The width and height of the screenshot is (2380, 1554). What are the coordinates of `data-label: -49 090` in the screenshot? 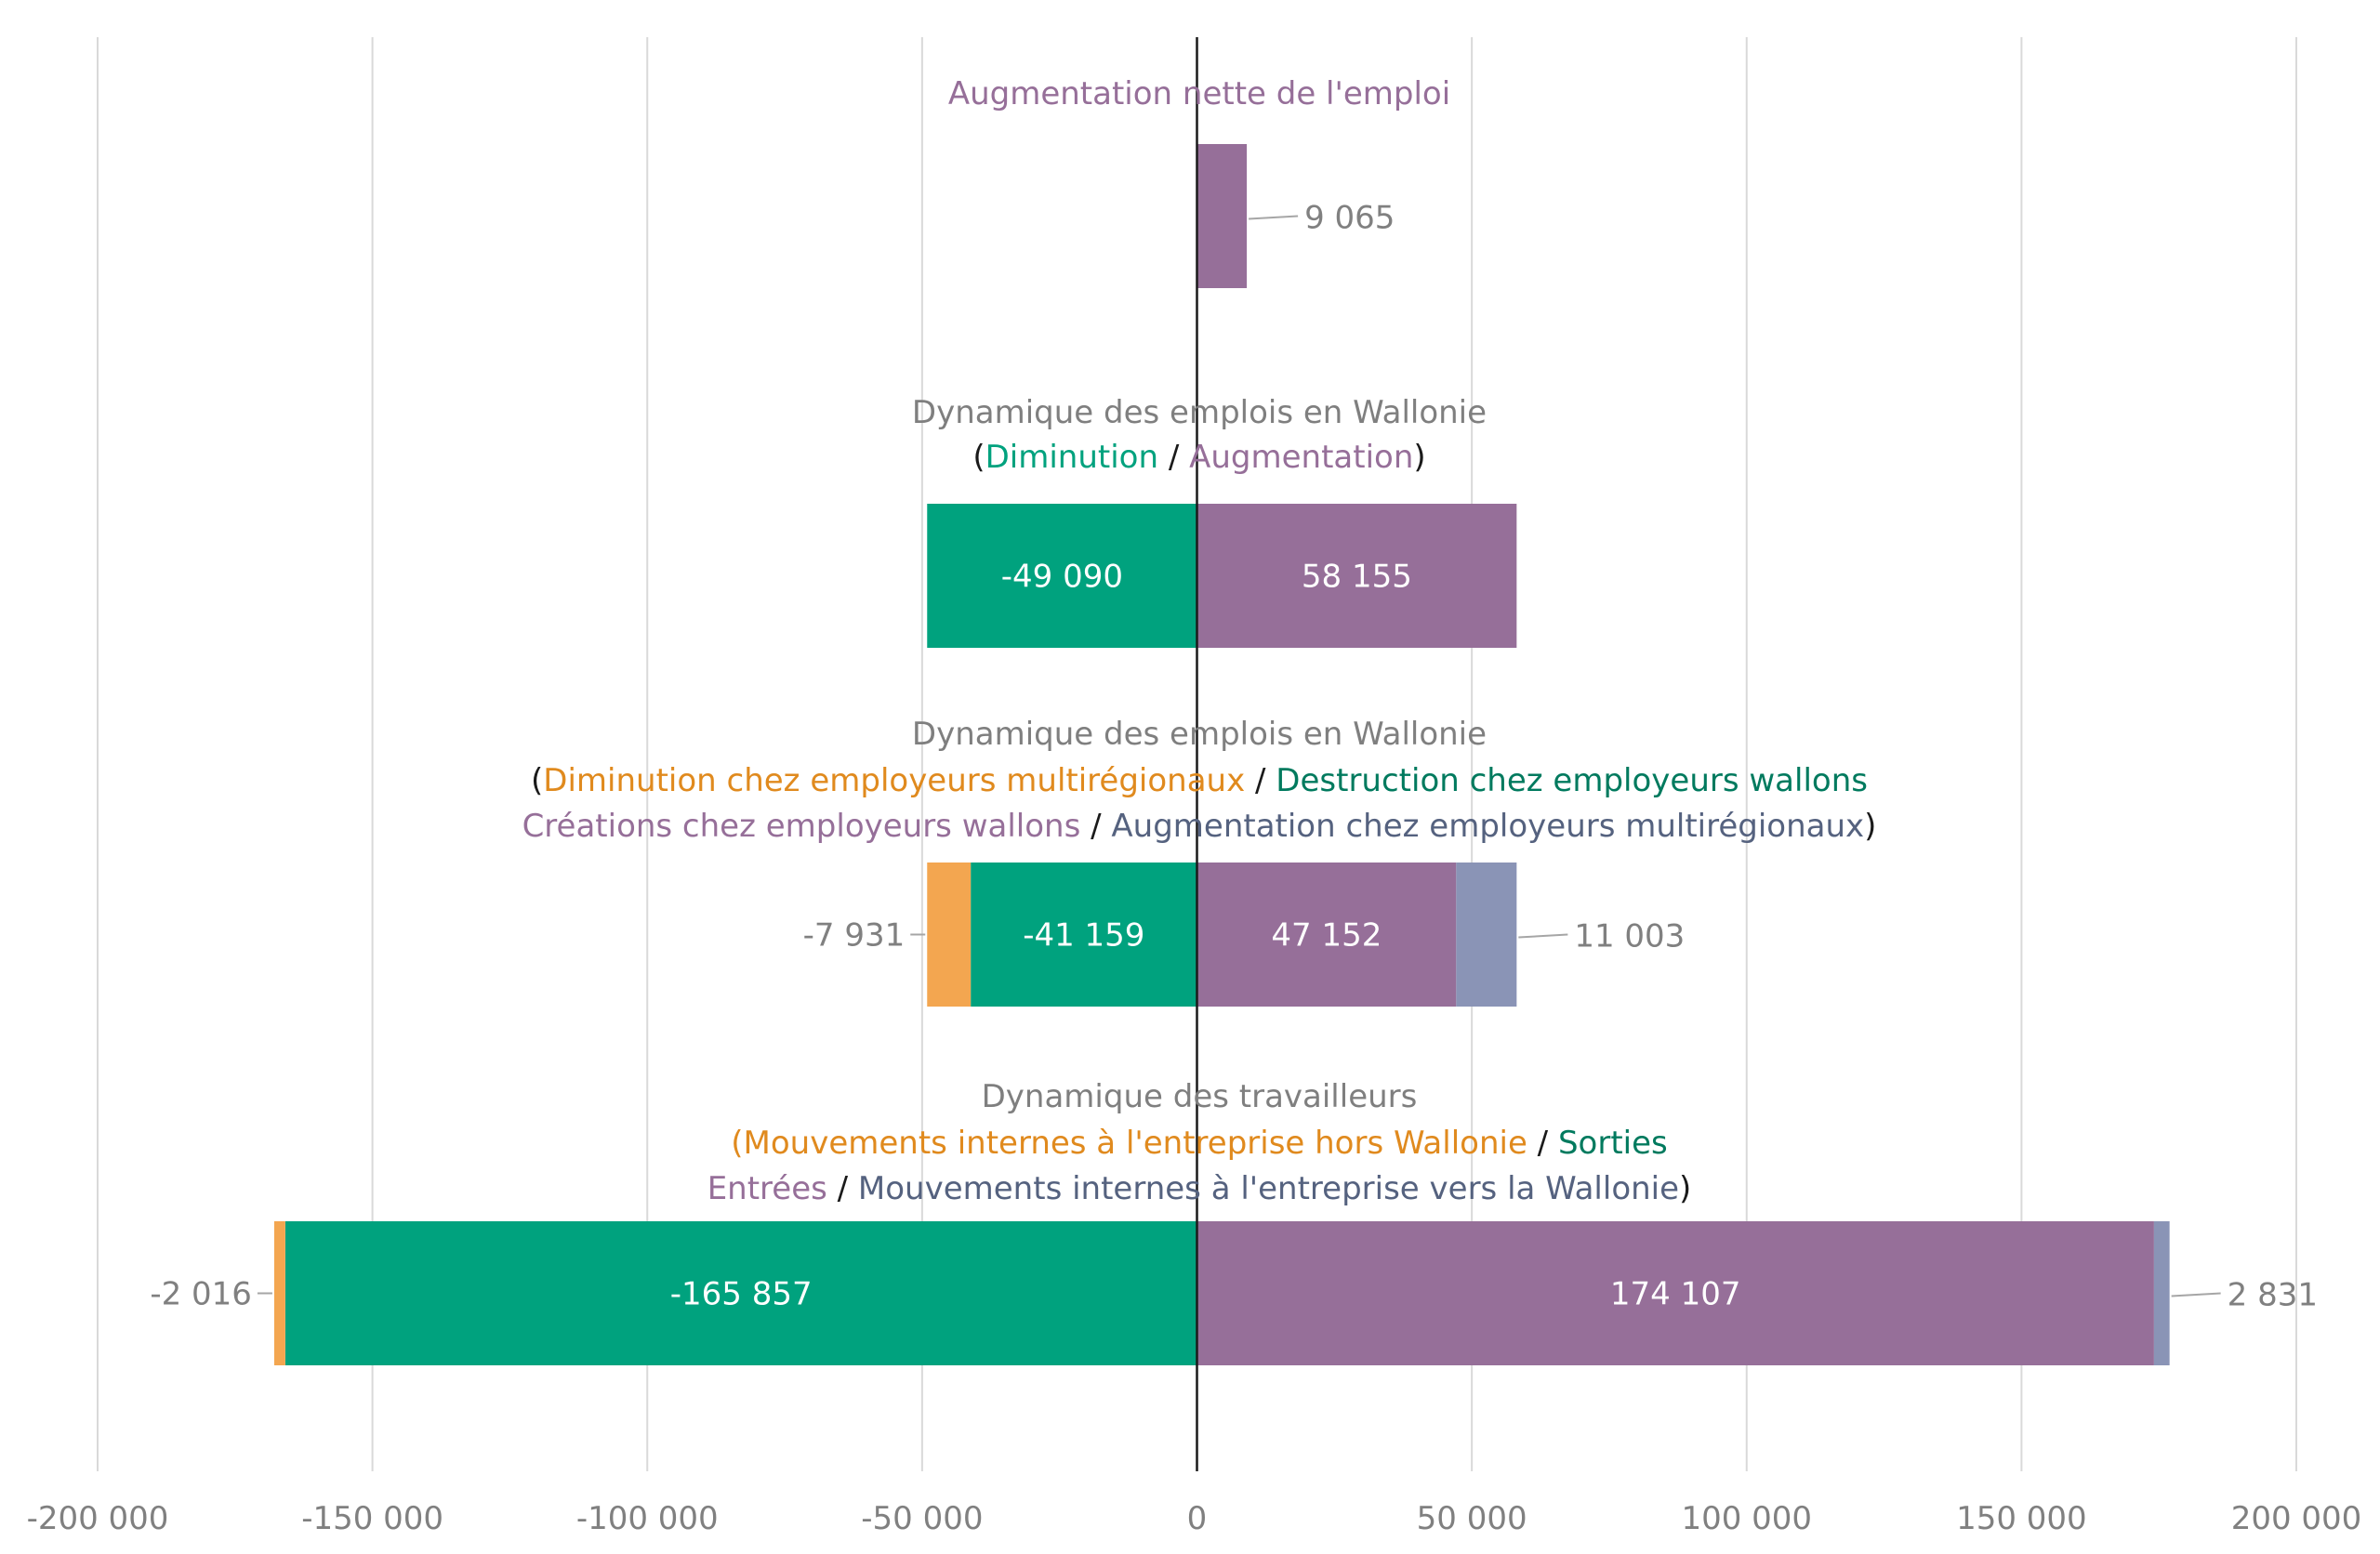 It's located at (1062, 577).